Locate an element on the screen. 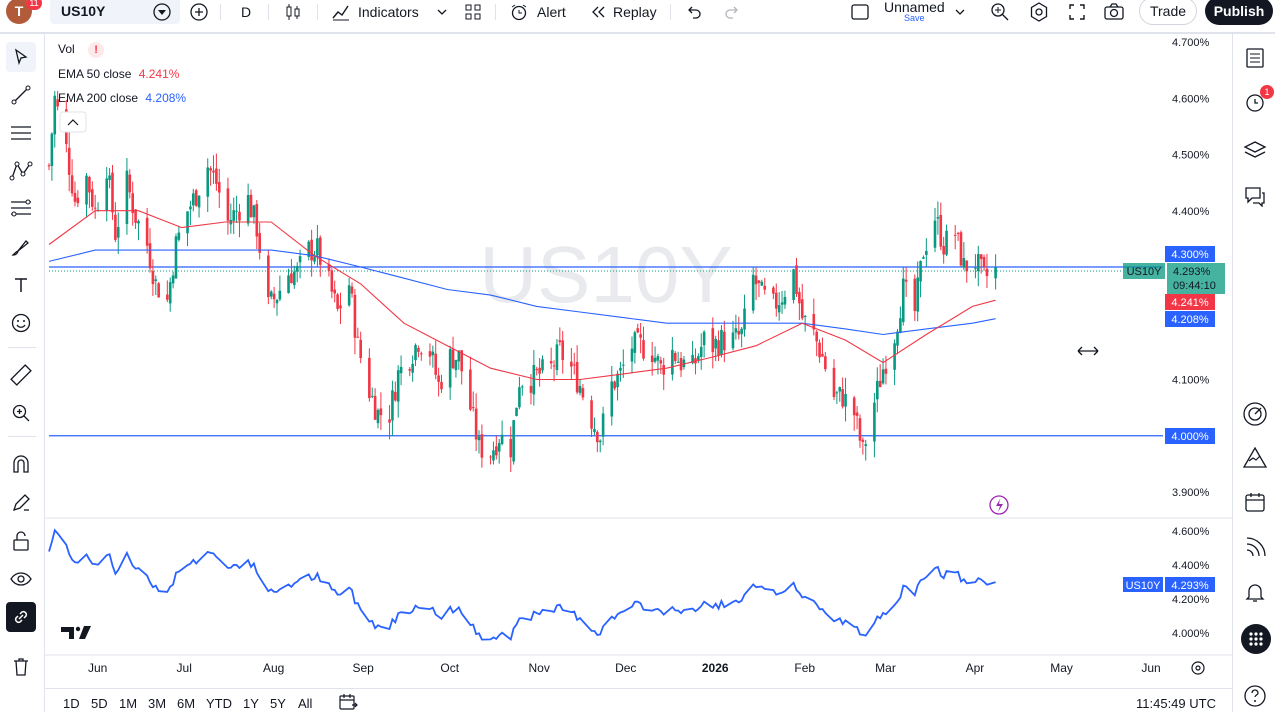  news-feed-icon is located at coordinates (1255, 548).